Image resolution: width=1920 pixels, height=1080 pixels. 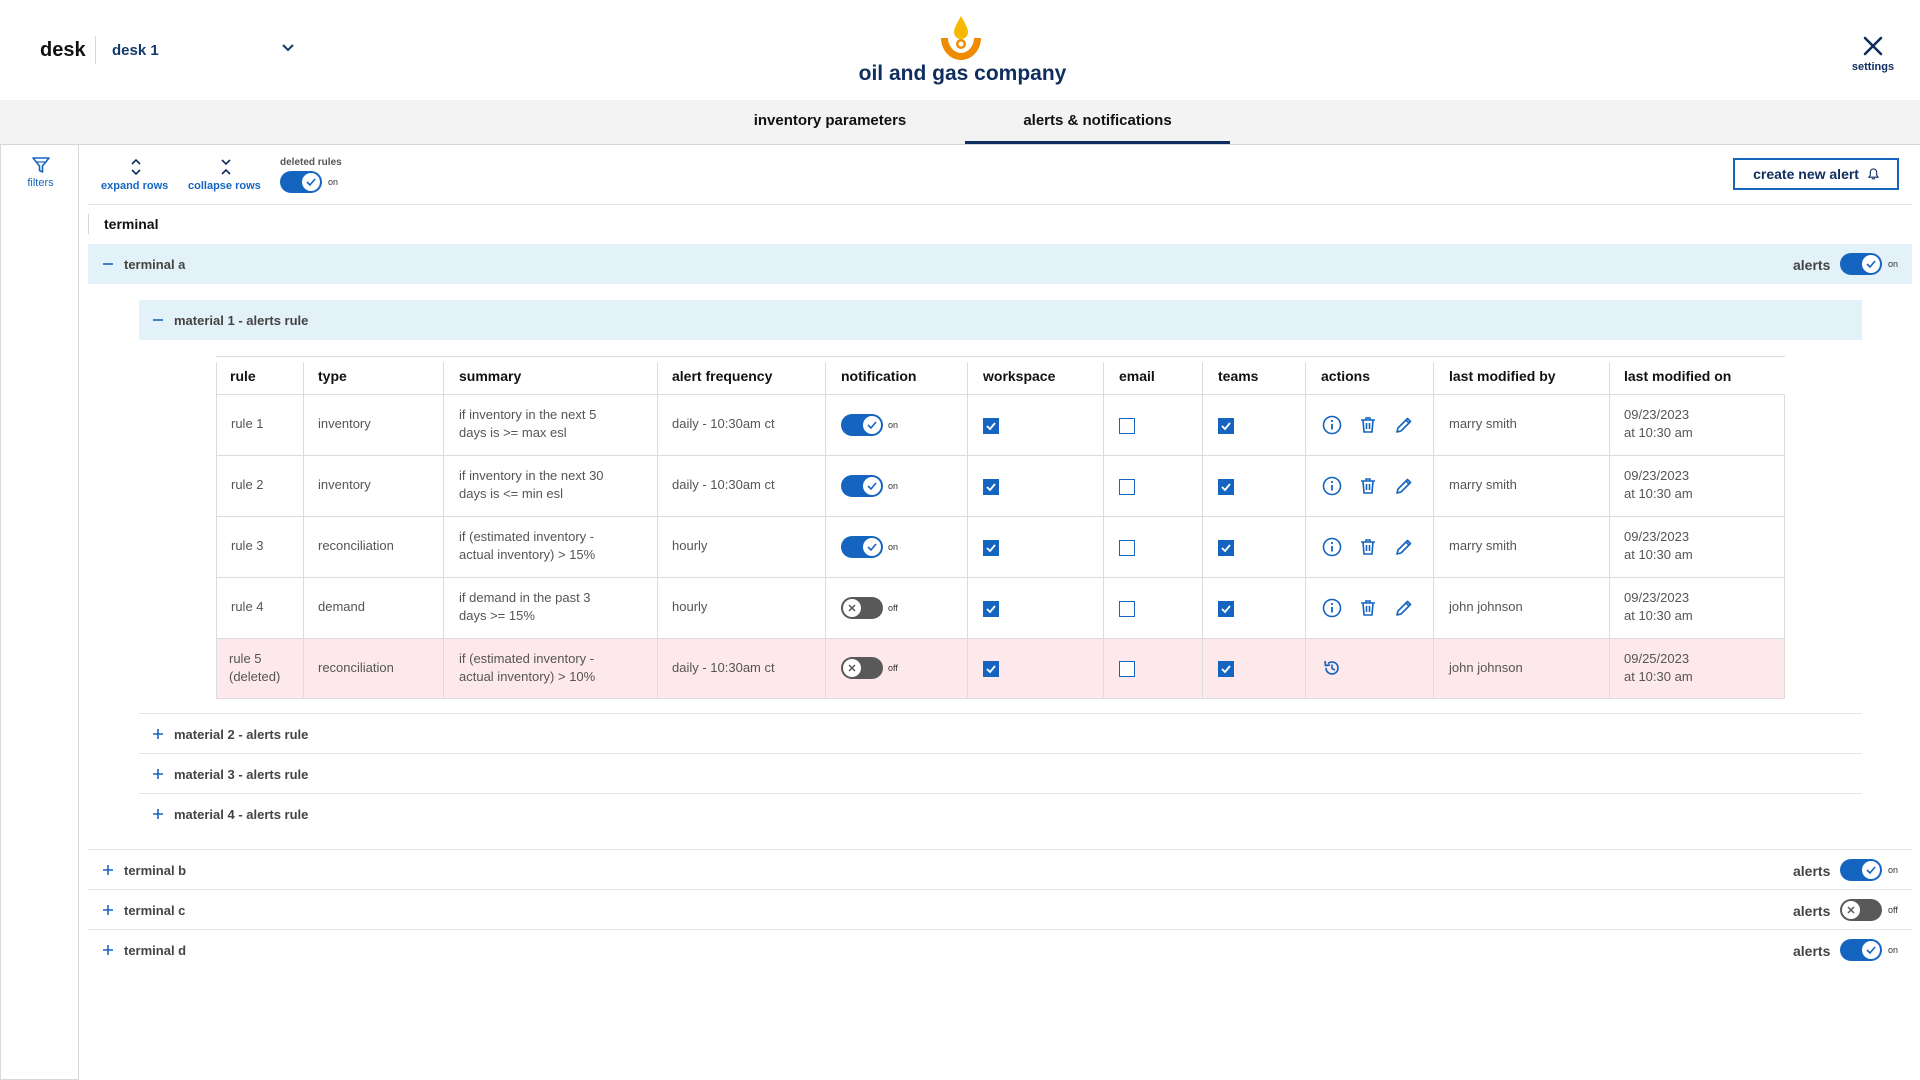 What do you see at coordinates (226, 167) in the screenshot?
I see `collapse-rows-icon` at bounding box center [226, 167].